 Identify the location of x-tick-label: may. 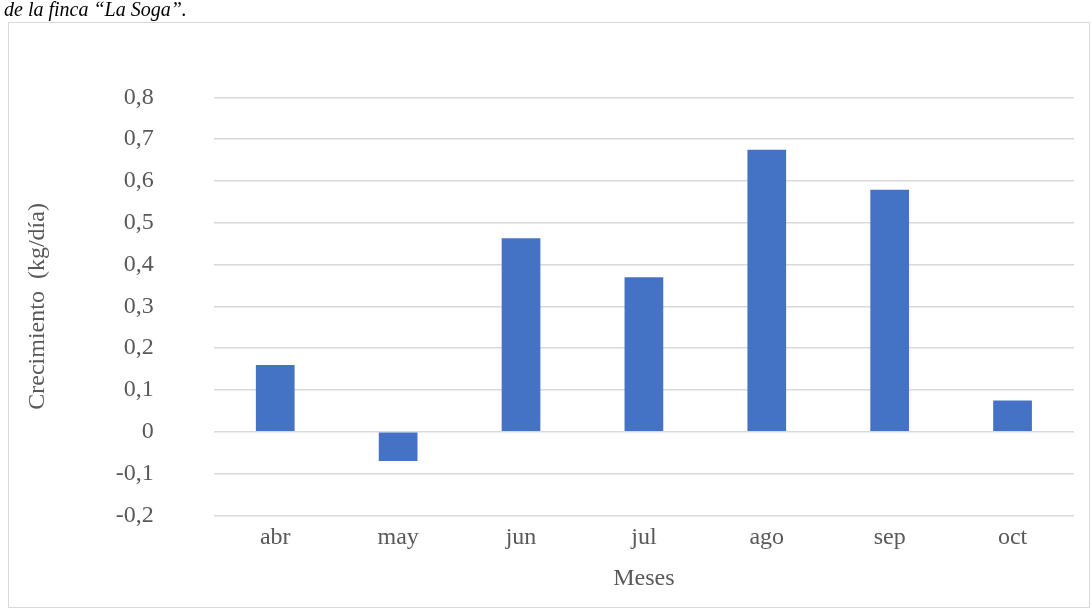
(398, 536).